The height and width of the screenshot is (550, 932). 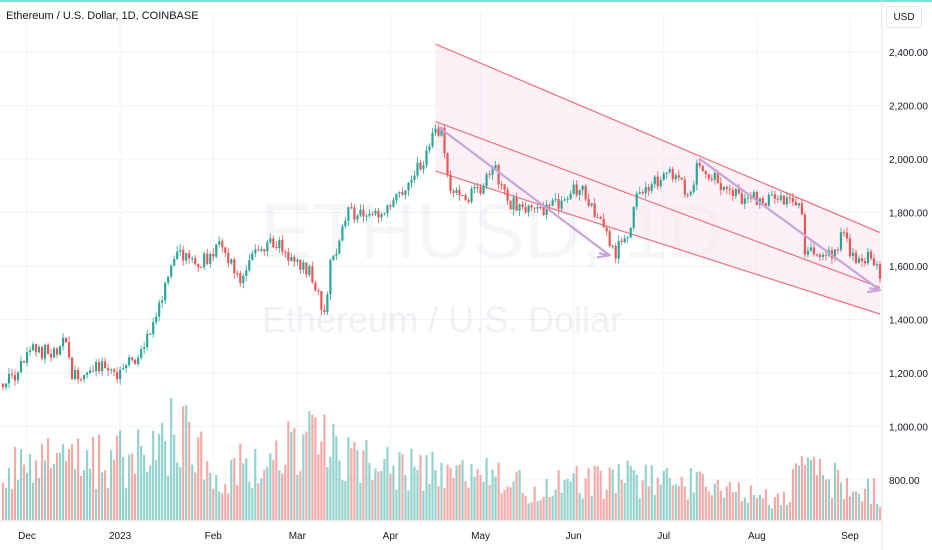 What do you see at coordinates (904, 17) in the screenshot?
I see `currency-button: USD` at bounding box center [904, 17].